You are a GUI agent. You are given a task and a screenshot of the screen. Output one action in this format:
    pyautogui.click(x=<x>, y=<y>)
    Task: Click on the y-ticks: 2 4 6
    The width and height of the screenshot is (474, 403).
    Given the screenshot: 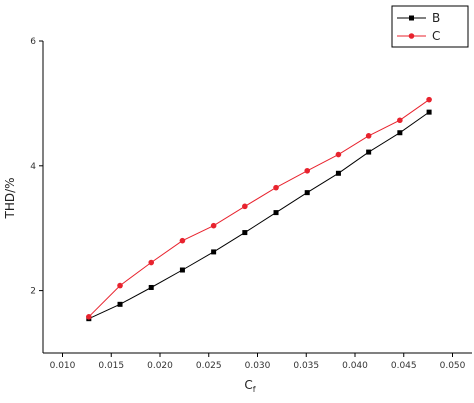 What is the action you would take?
    pyautogui.click(x=36, y=167)
    